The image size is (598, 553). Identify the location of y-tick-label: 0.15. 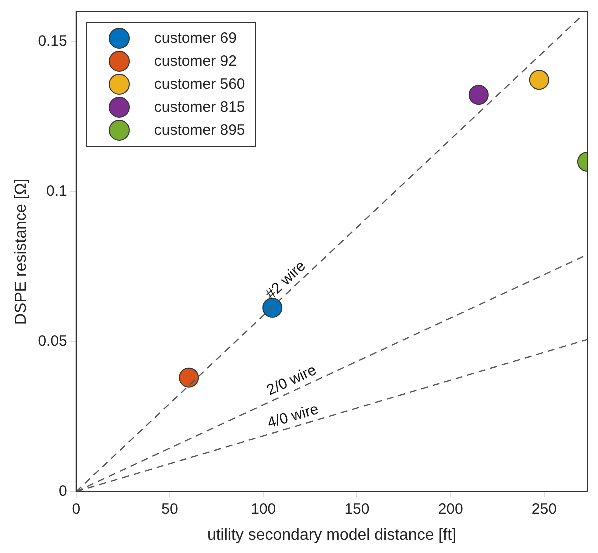
(53, 41).